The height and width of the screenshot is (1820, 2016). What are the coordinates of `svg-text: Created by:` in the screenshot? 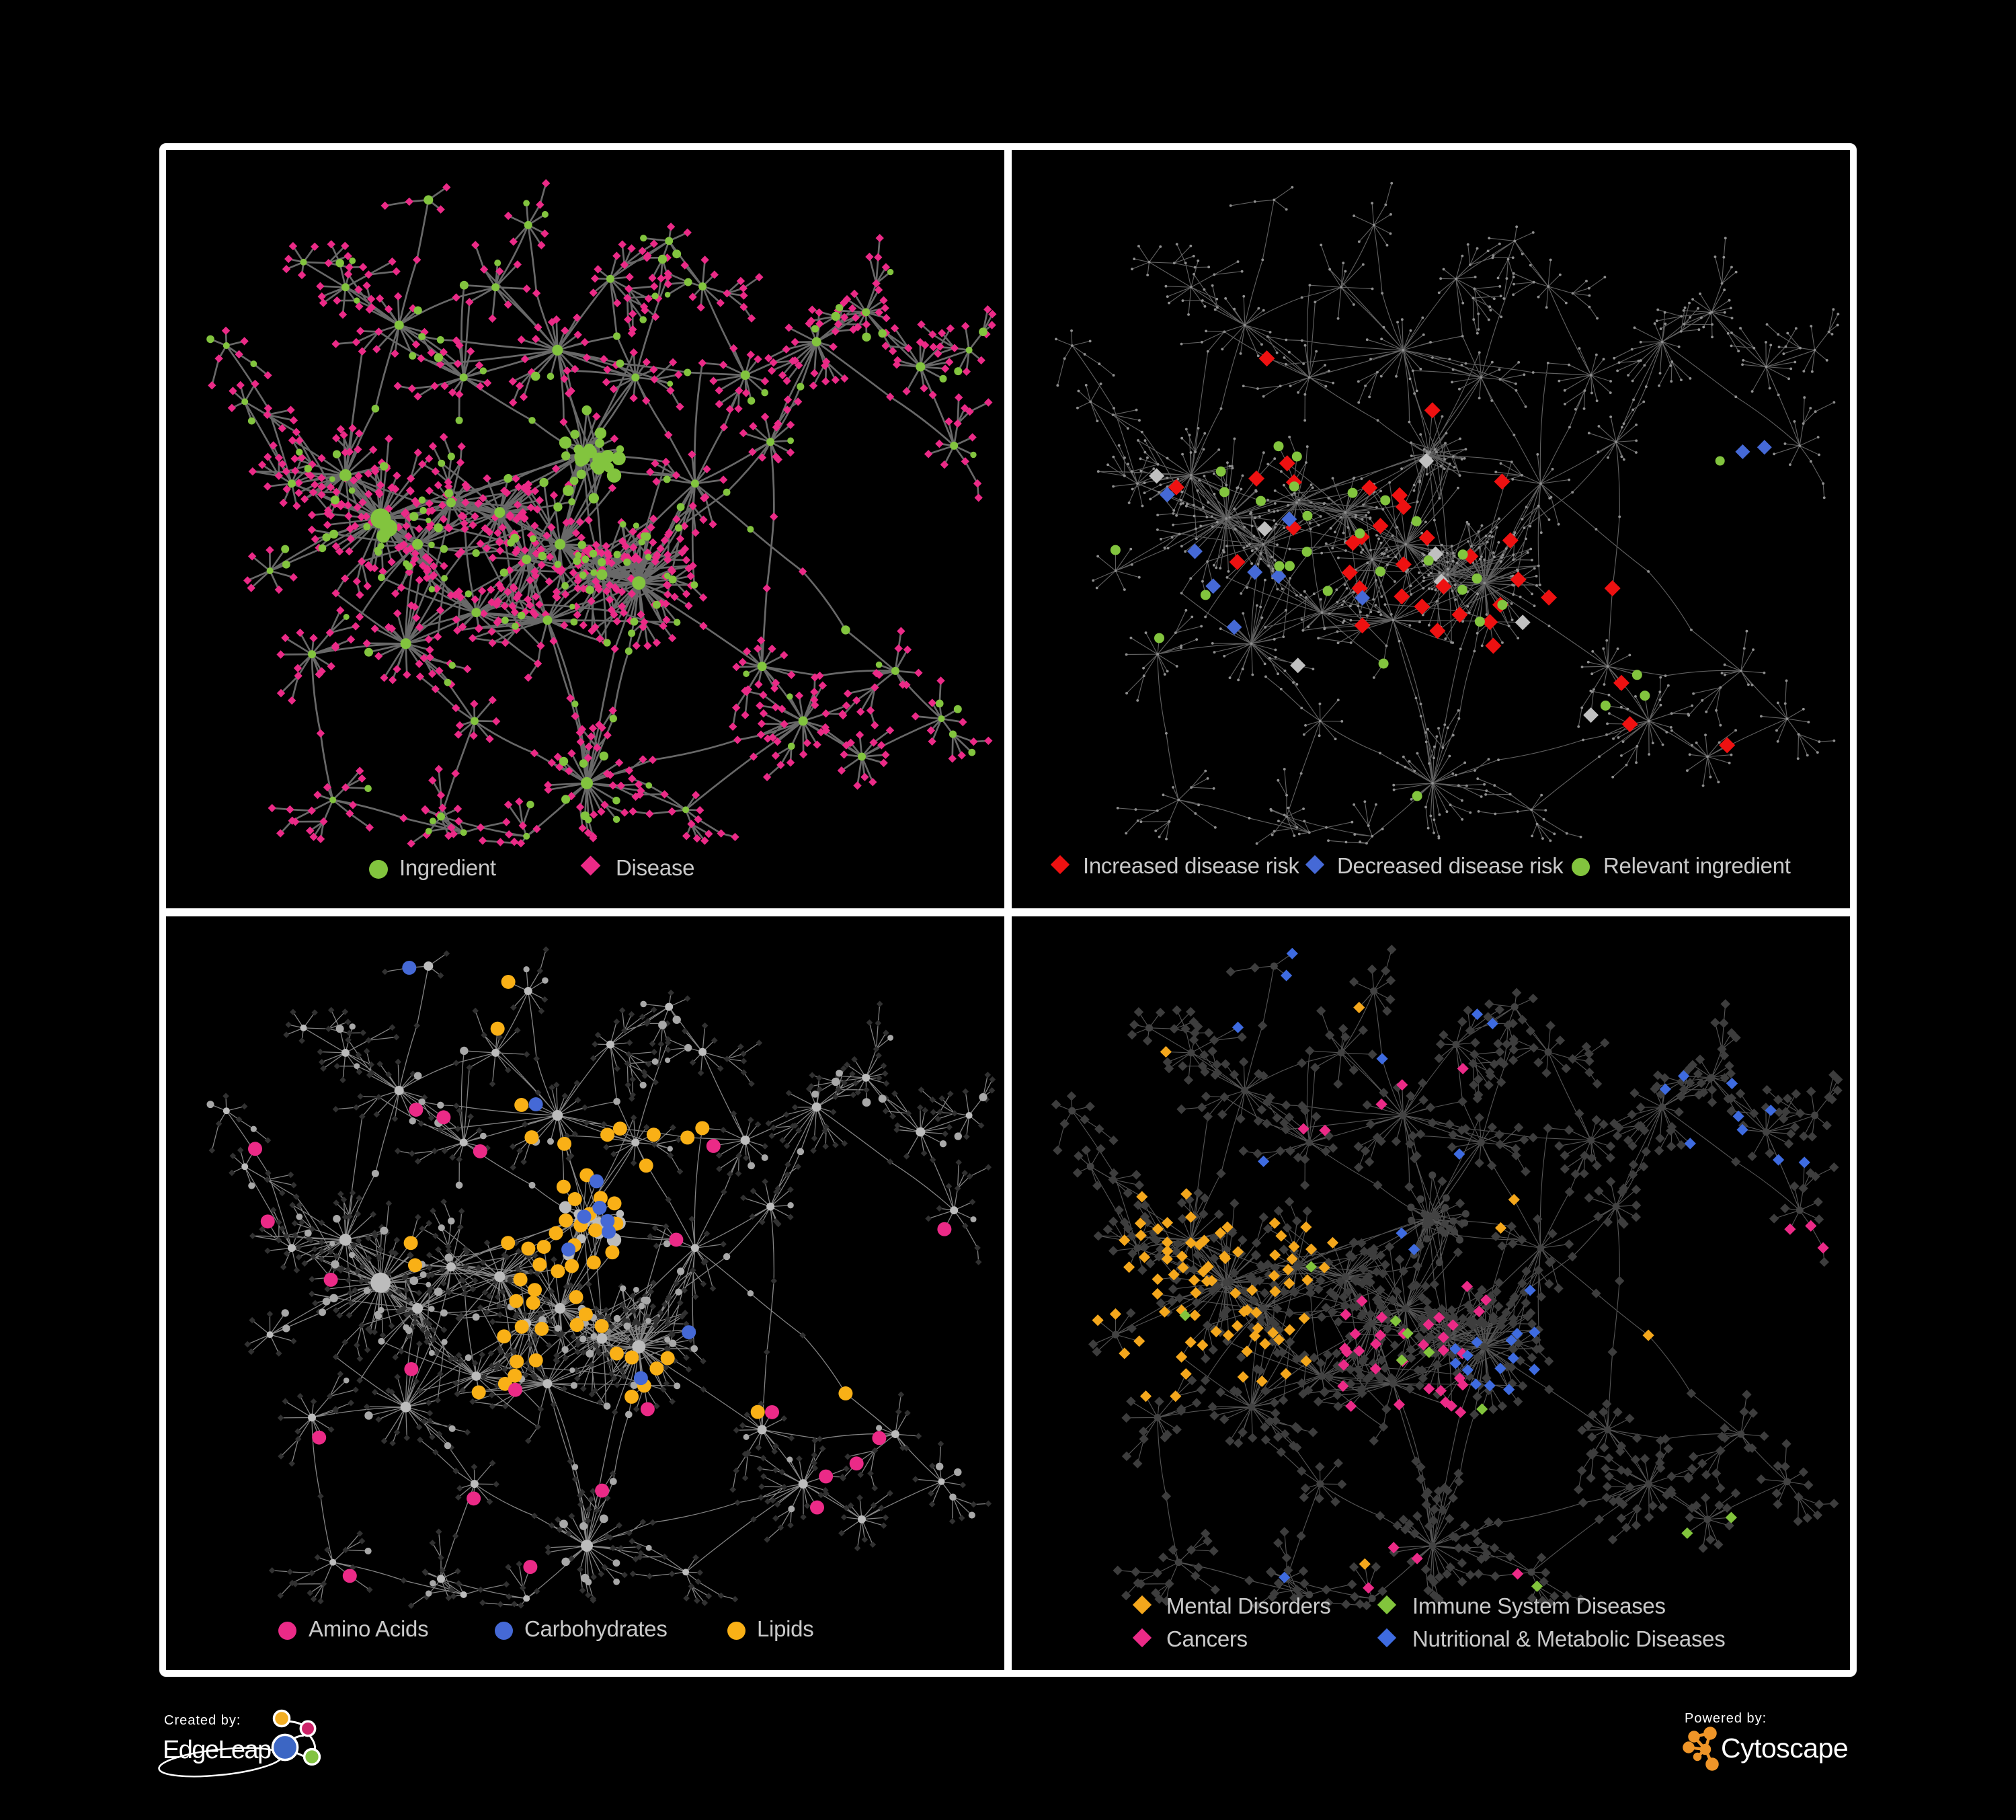 It's located at (202, 1720).